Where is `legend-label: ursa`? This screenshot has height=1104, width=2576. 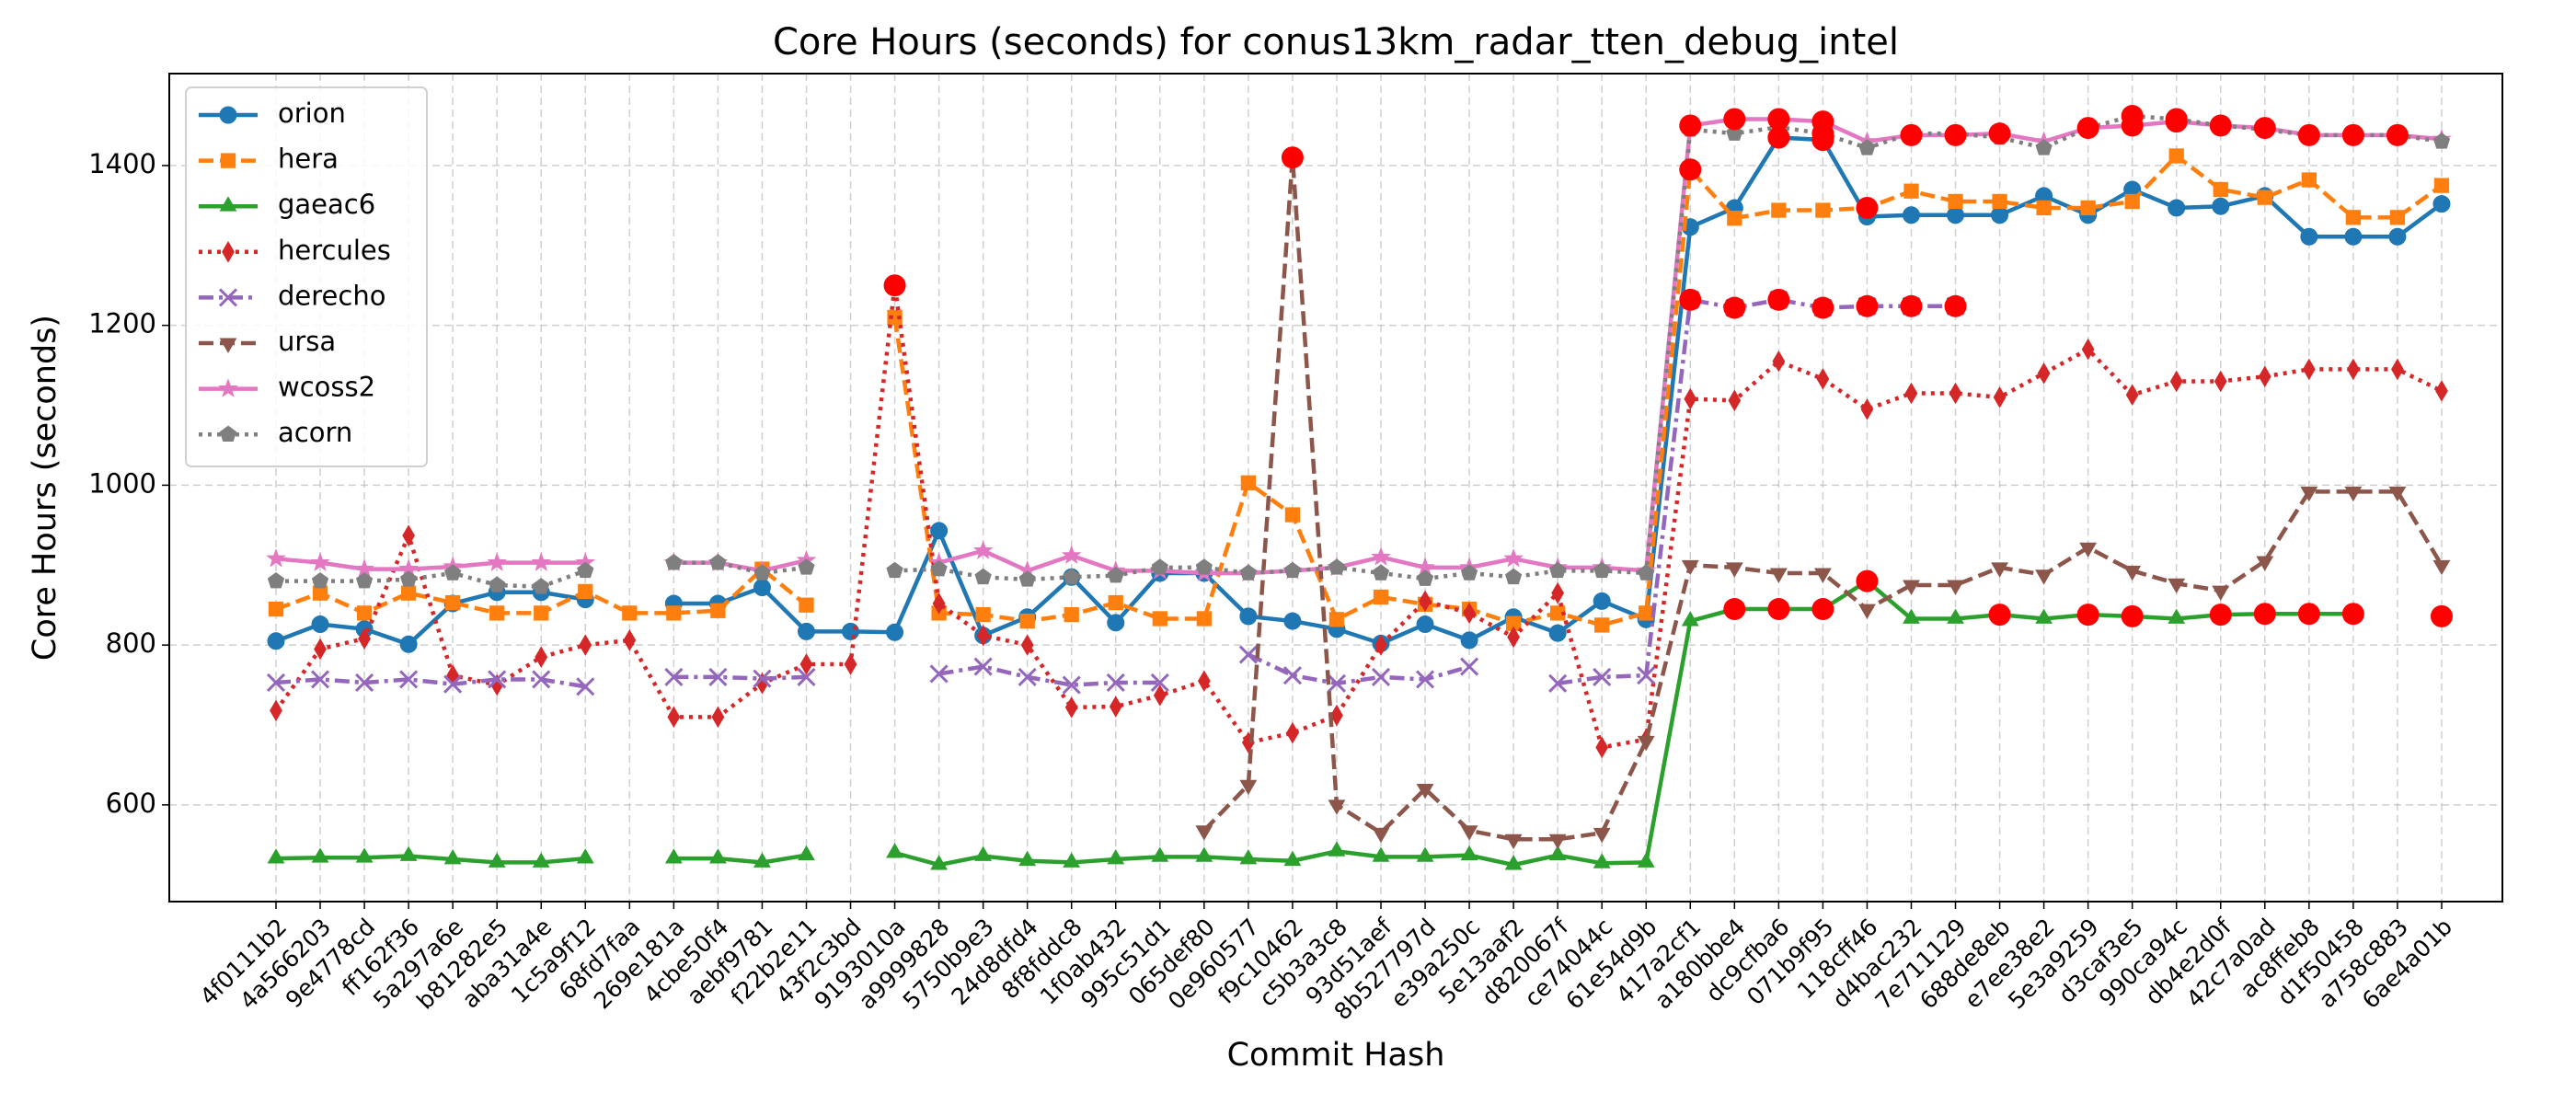 legend-label: ursa is located at coordinates (307, 341).